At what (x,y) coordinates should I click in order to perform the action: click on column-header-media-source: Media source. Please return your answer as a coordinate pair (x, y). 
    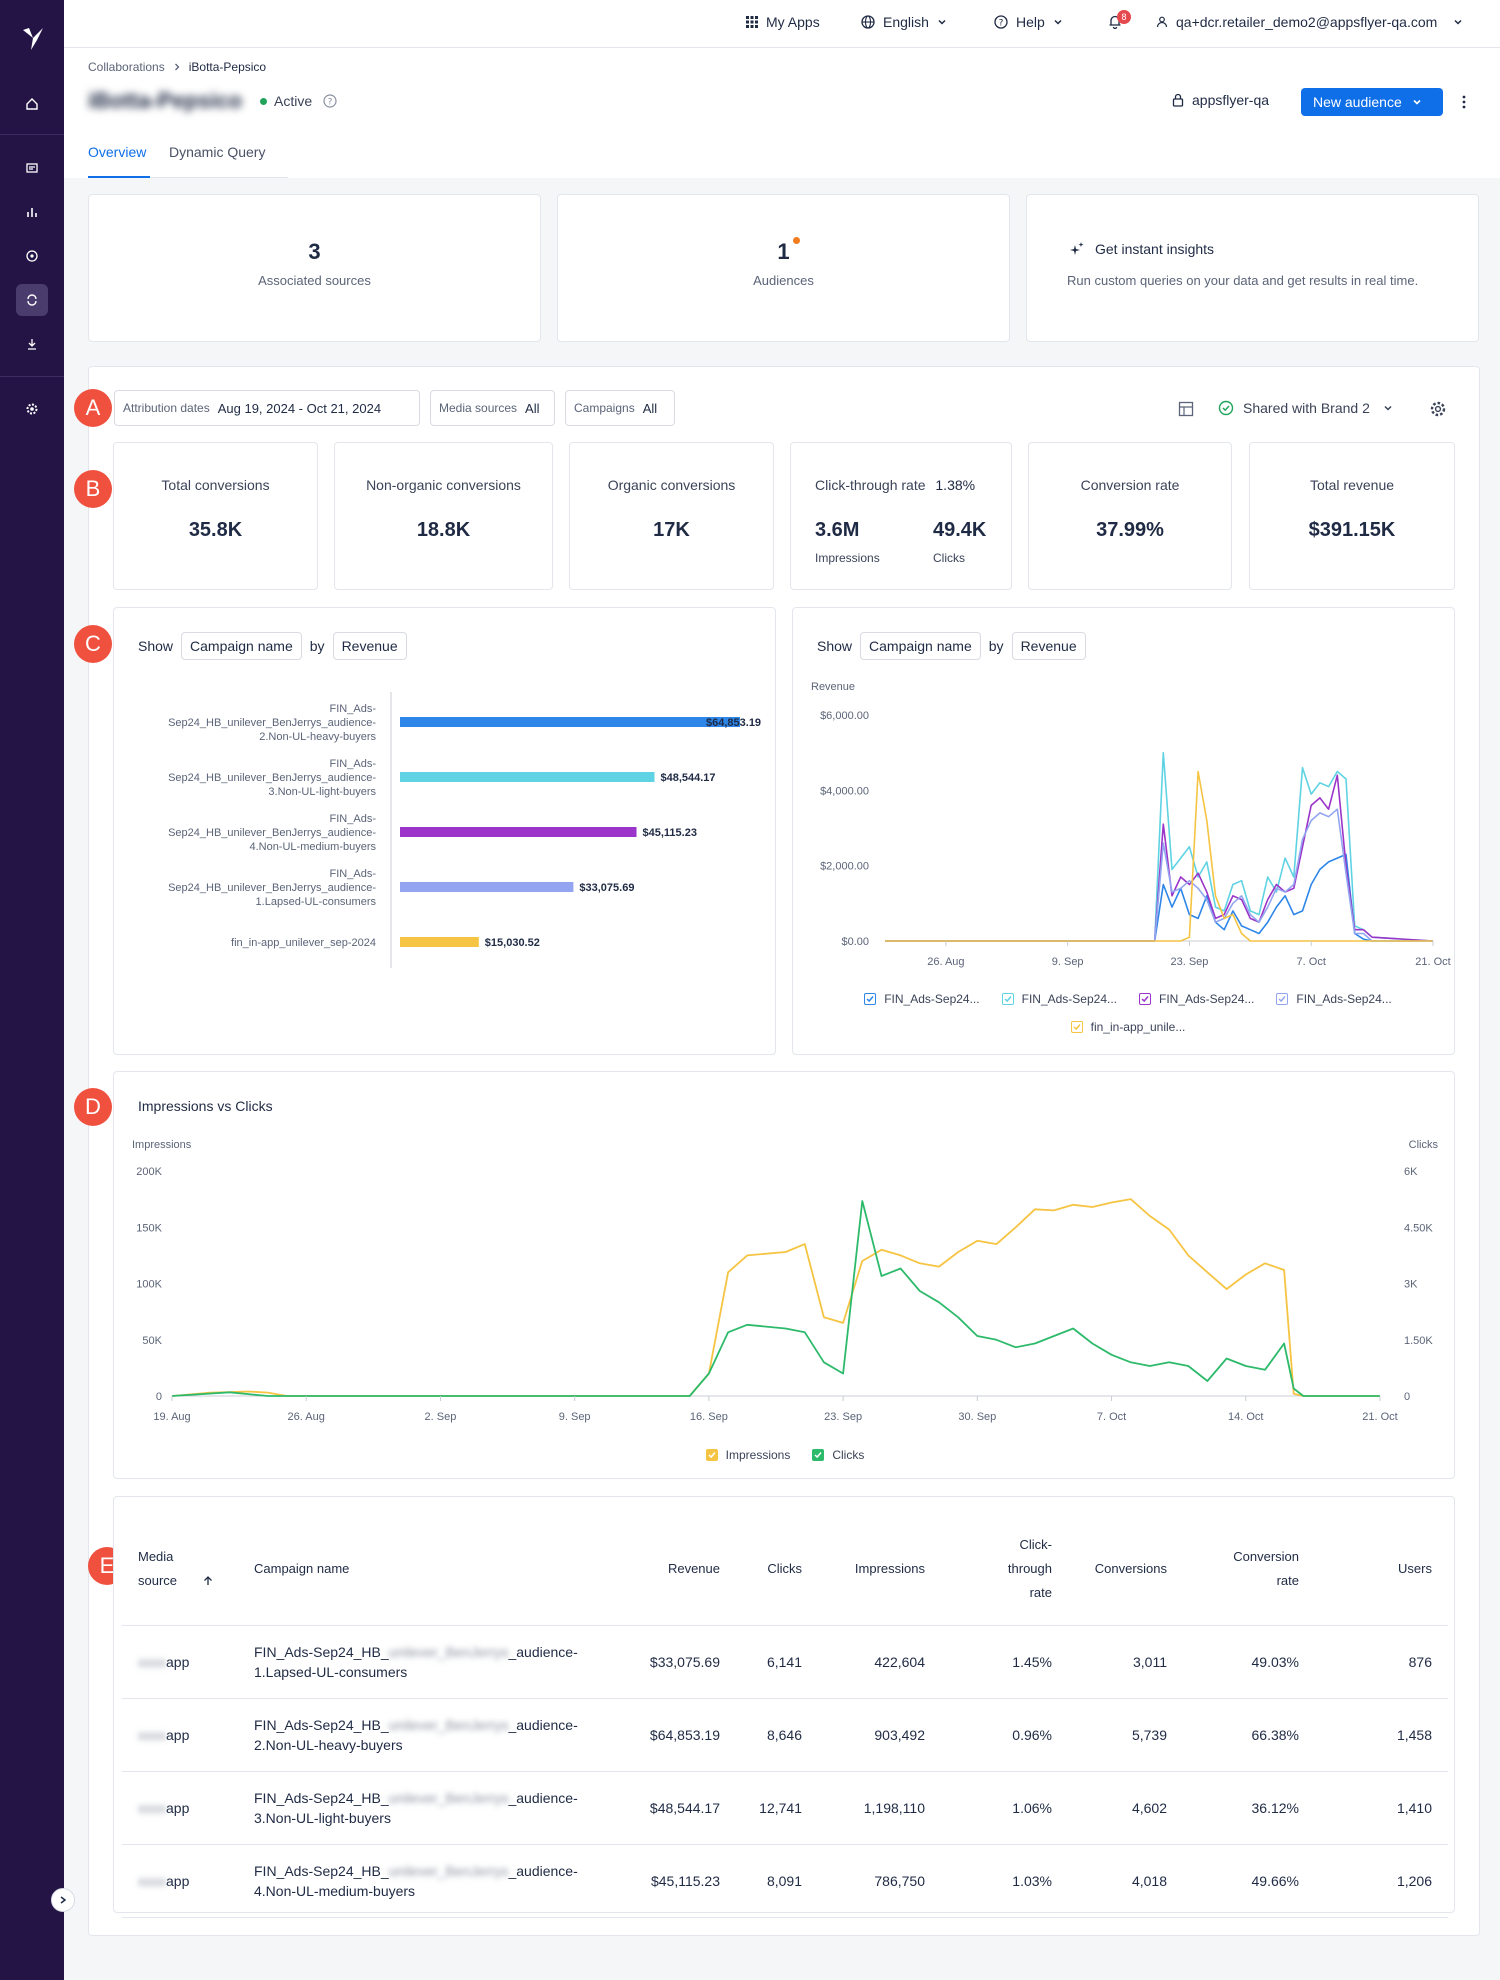
    Looking at the image, I should click on (178, 1569).